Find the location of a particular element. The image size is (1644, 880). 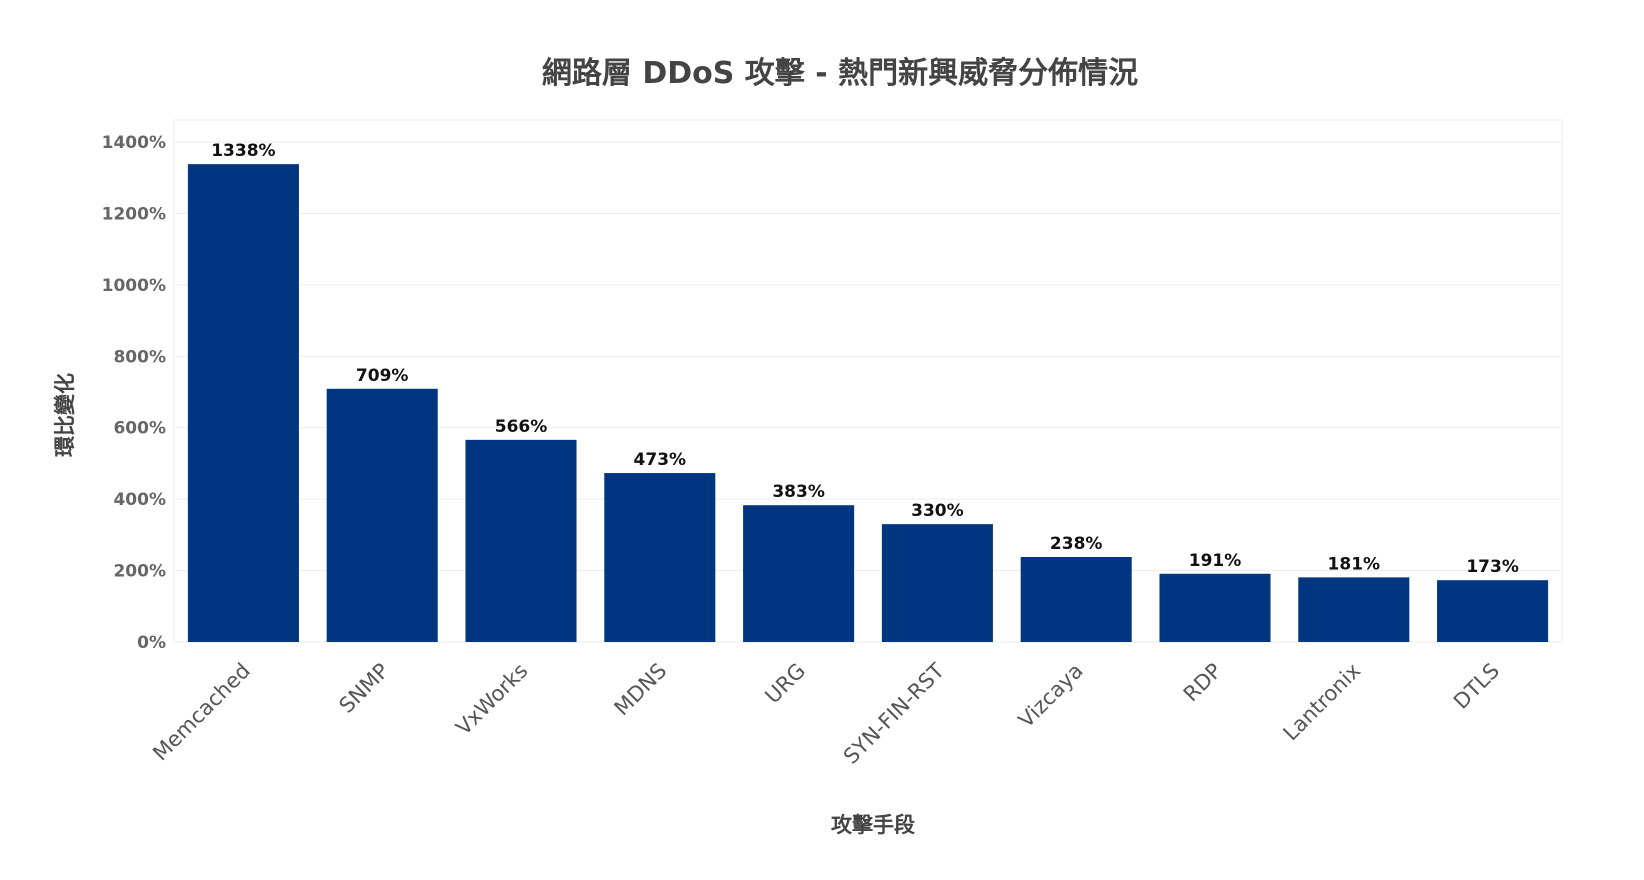

x-tick-label: DTLS is located at coordinates (1476, 686).